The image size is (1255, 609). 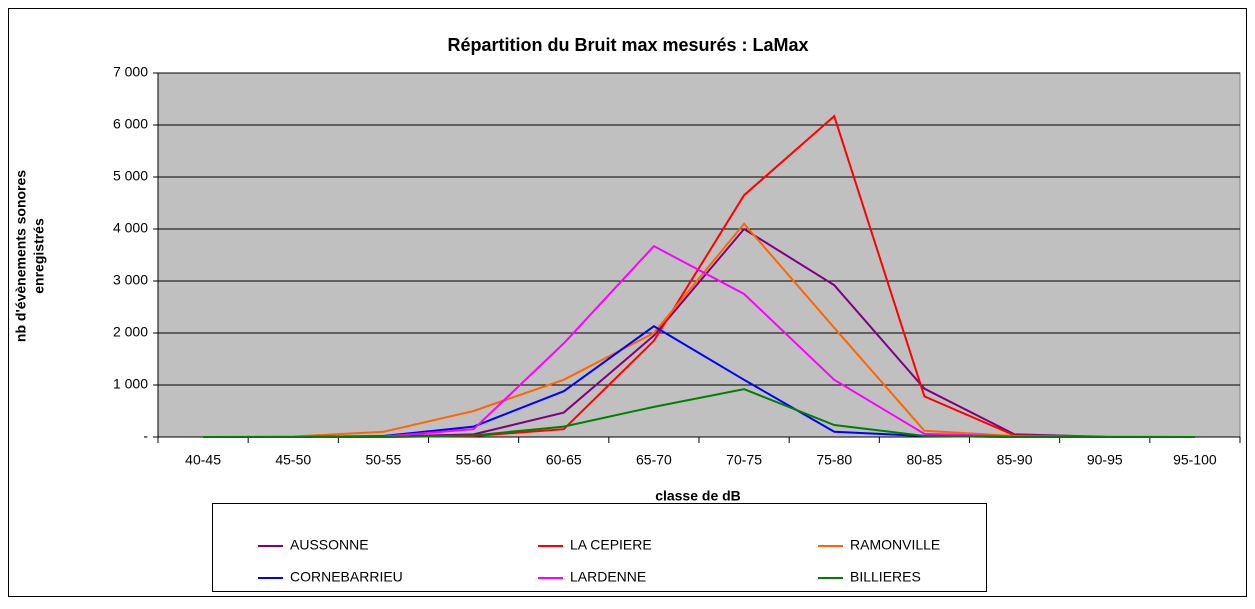 I want to click on x-tick-label: 65-70, so click(x=654, y=460).